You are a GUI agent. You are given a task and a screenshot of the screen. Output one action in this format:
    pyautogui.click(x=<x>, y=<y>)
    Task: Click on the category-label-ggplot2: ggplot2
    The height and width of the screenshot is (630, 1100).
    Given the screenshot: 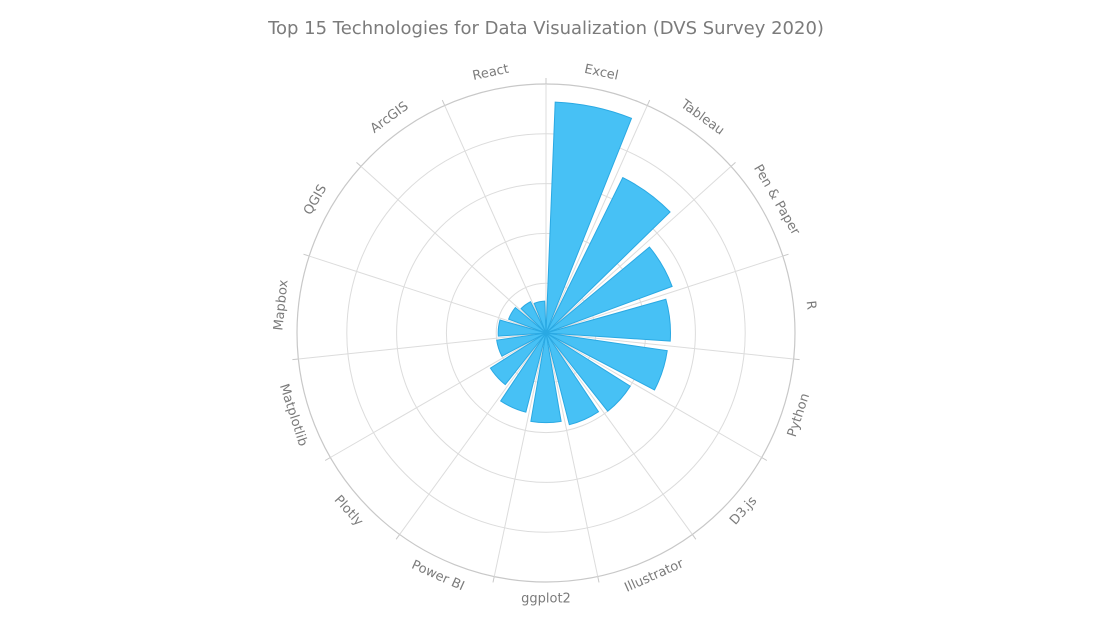 What is the action you would take?
    pyautogui.click(x=546, y=599)
    